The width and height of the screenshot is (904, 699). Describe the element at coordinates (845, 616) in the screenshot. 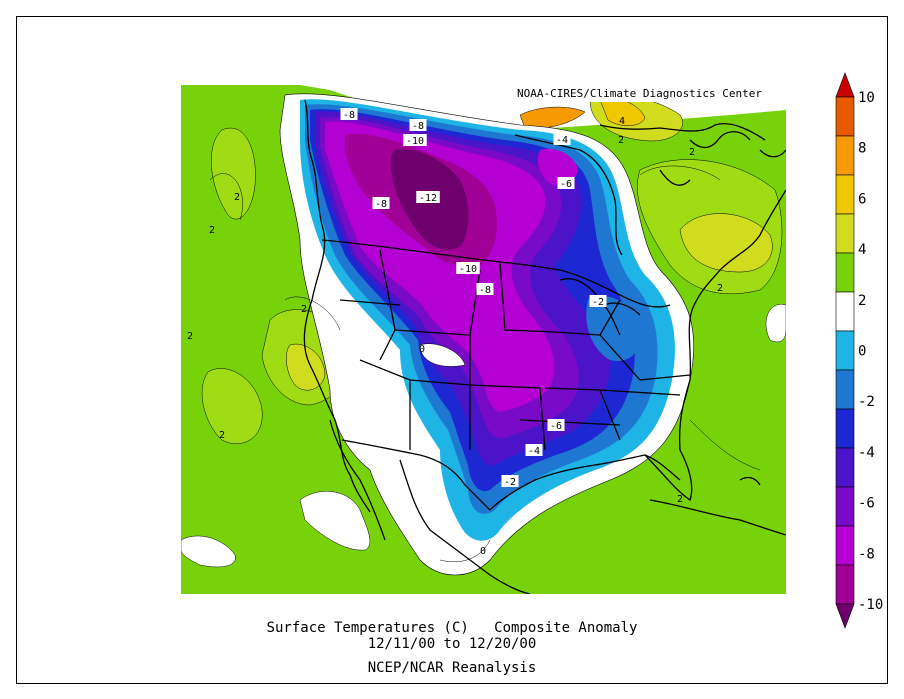

I see `colorbar-tip-min` at that location.